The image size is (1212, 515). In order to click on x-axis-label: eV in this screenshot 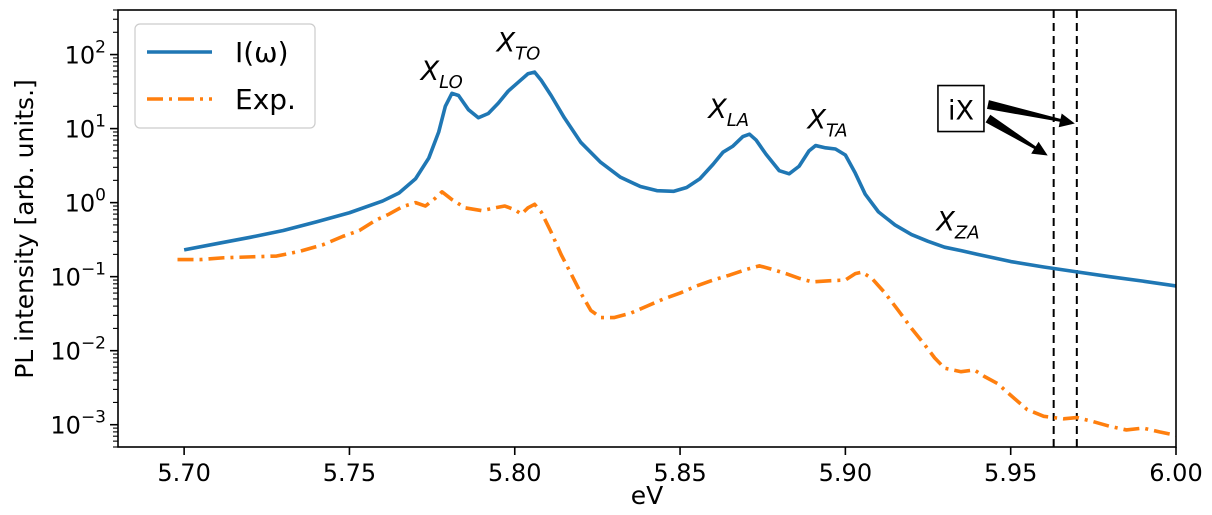, I will do `click(647, 495)`.